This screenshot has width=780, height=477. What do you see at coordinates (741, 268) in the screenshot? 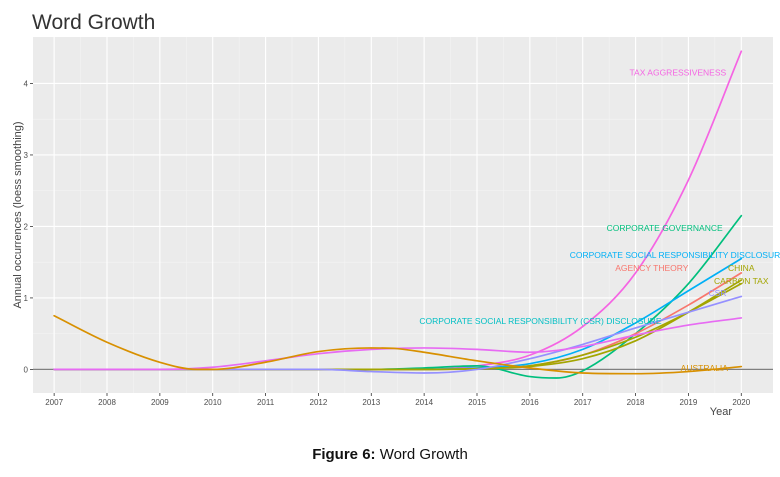
I see `series-label-china: CHINA` at bounding box center [741, 268].